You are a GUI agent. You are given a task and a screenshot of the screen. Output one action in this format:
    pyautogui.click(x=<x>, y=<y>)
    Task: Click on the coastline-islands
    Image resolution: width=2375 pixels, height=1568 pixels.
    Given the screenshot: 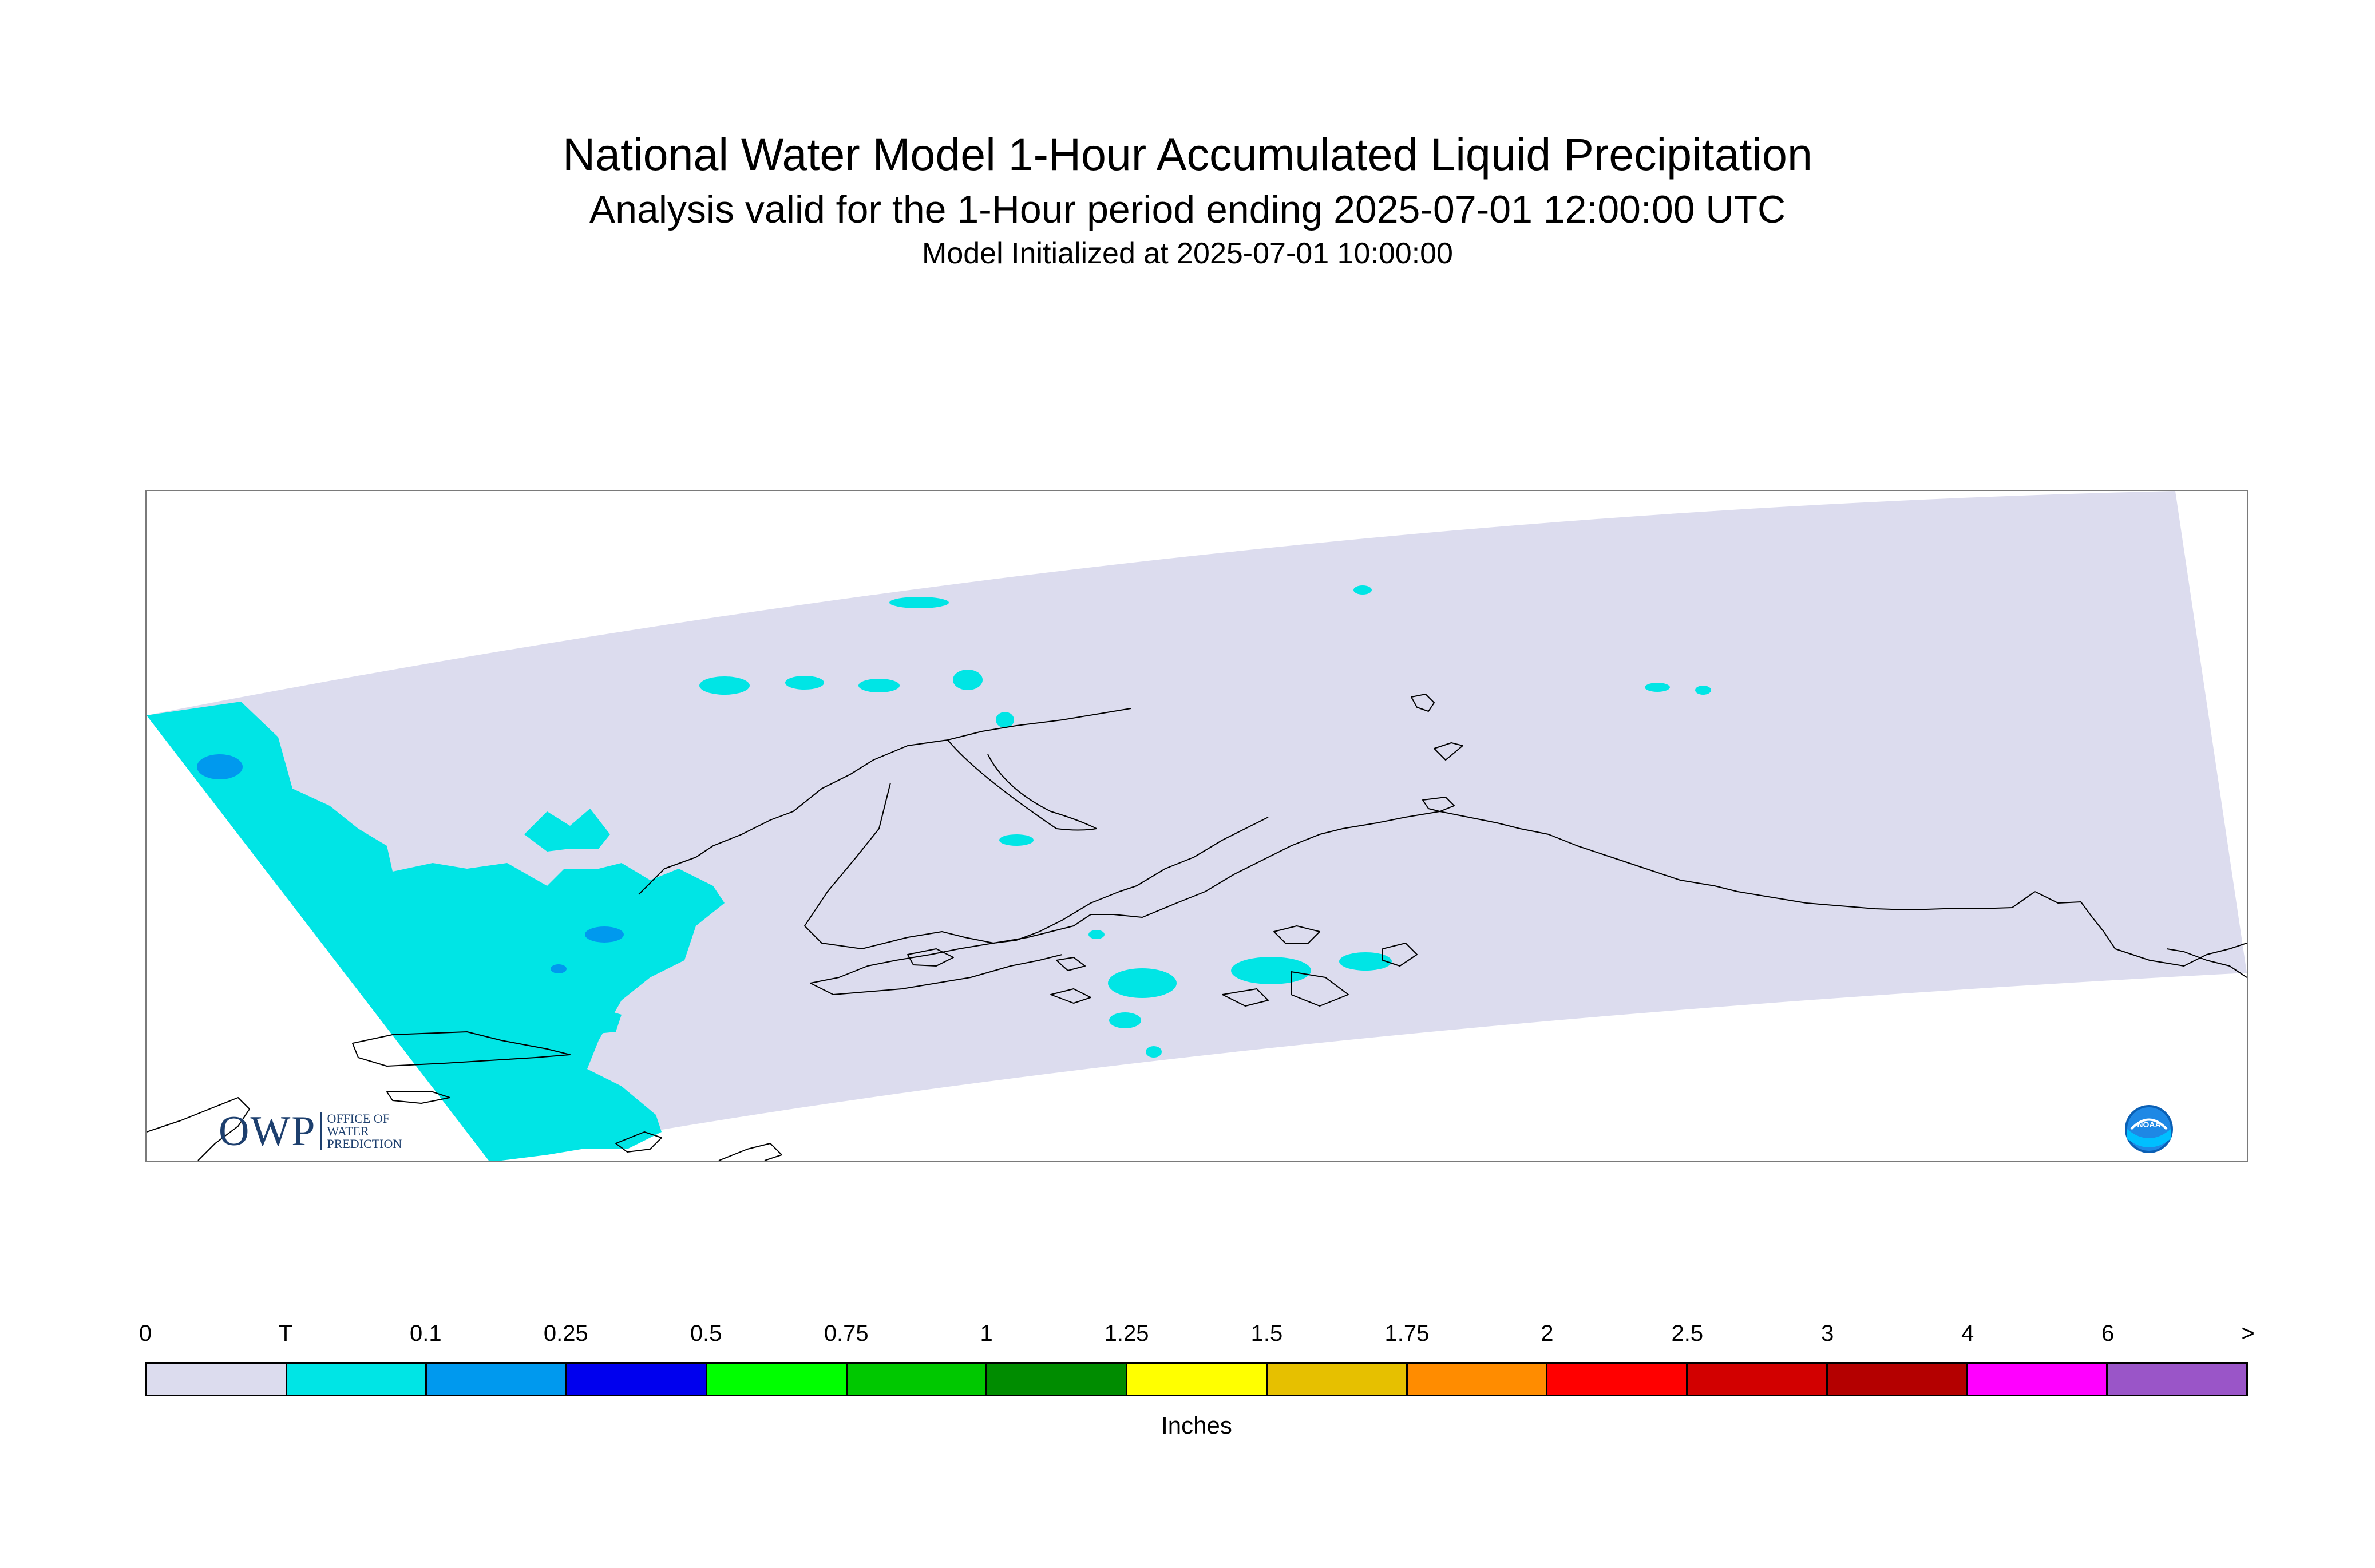 What is the action you would take?
    pyautogui.click(x=1234, y=966)
    